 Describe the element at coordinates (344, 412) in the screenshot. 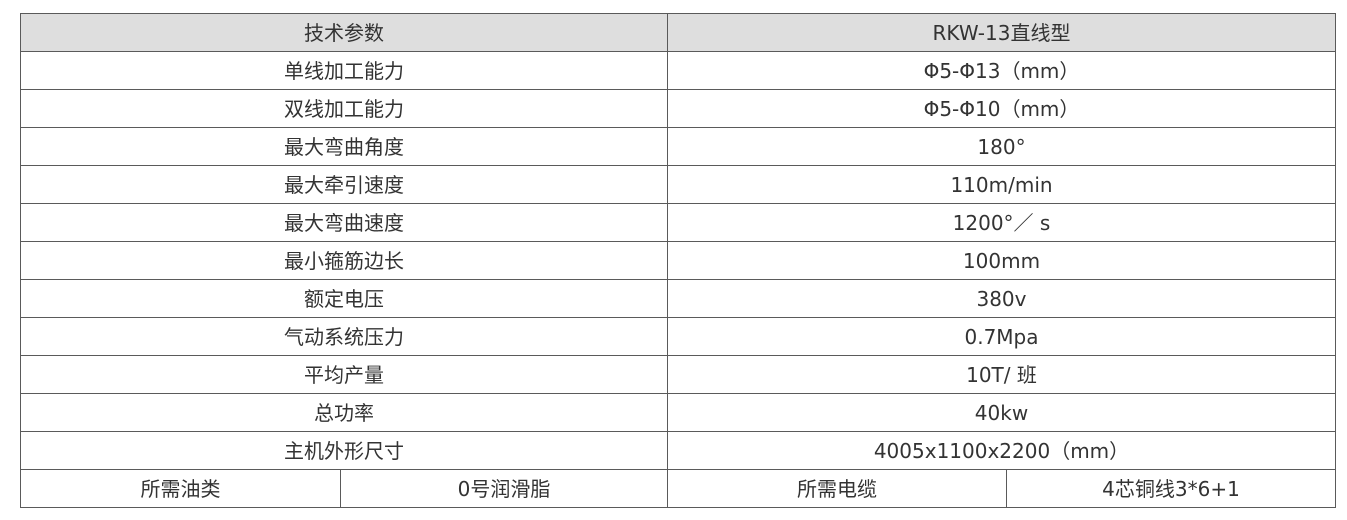

I see `param-label: 总功率` at that location.